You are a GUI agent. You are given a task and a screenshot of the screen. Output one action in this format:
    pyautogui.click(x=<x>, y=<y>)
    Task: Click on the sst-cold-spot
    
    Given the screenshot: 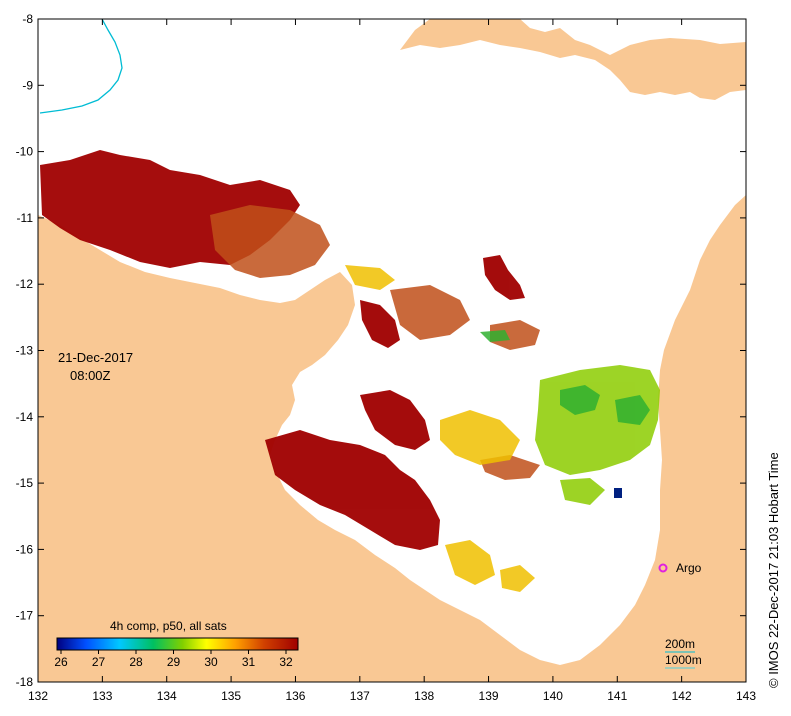 What is the action you would take?
    pyautogui.click(x=618, y=493)
    